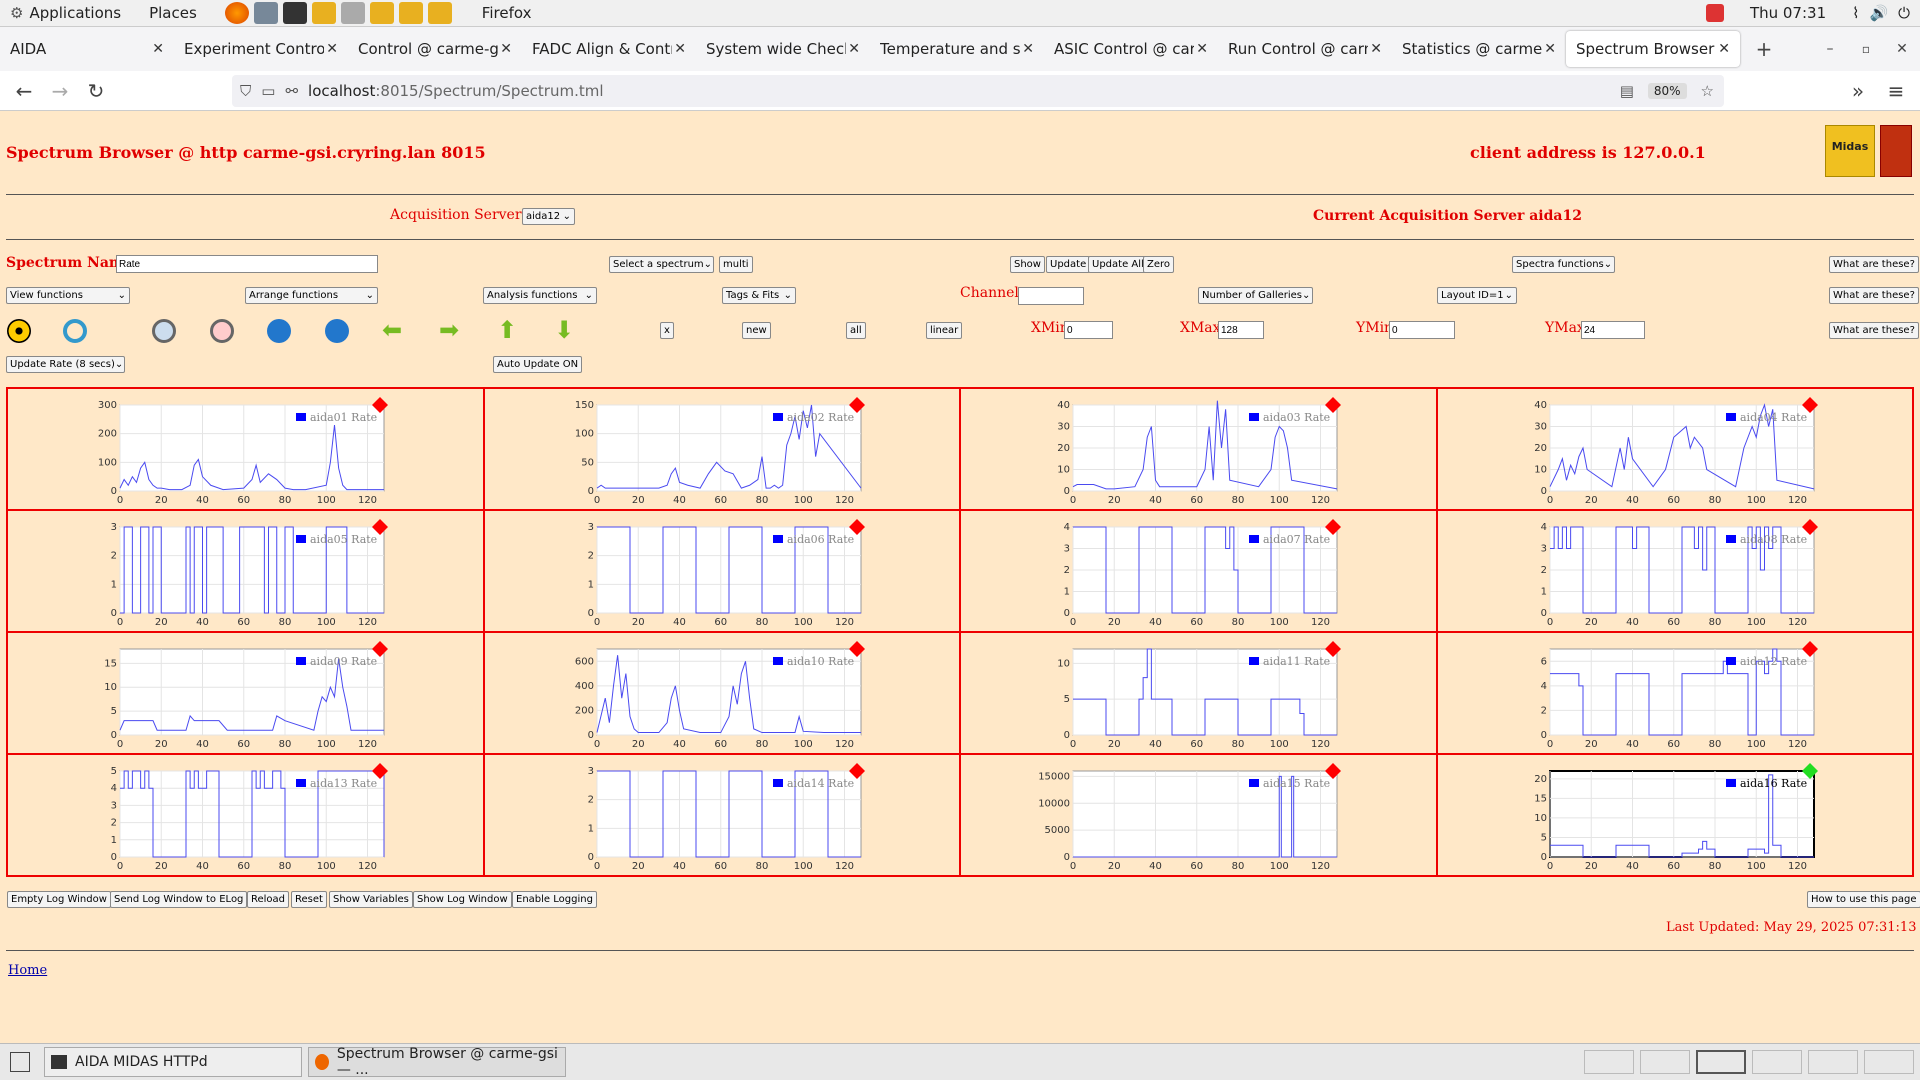 This screenshot has width=1920, height=1080. Describe the element at coordinates (60, 90) in the screenshot. I see `forward-icon: →` at that location.